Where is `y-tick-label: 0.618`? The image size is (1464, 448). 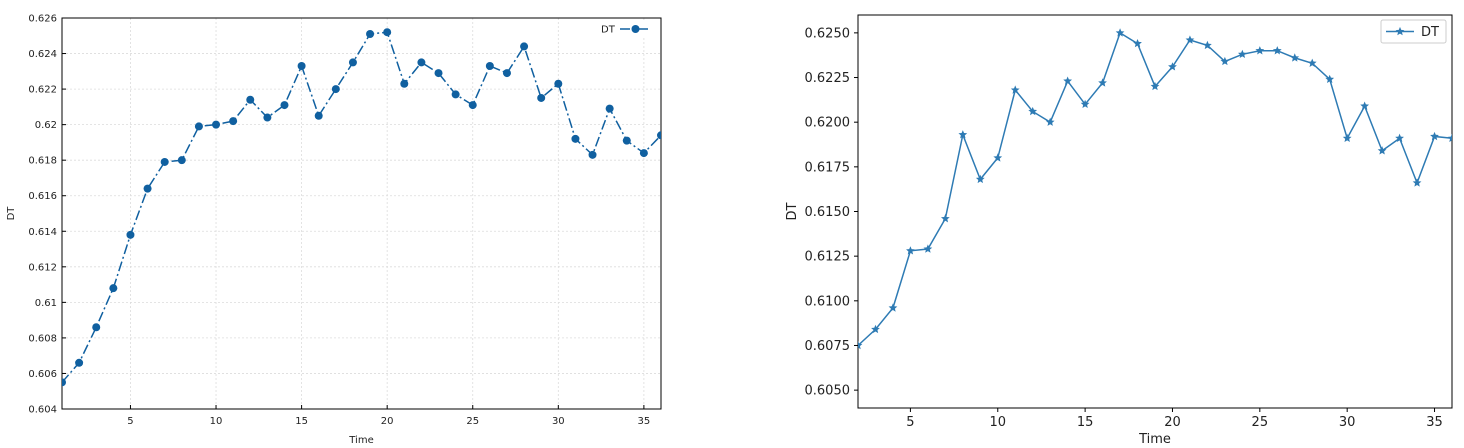
y-tick-label: 0.618 is located at coordinates (42, 161).